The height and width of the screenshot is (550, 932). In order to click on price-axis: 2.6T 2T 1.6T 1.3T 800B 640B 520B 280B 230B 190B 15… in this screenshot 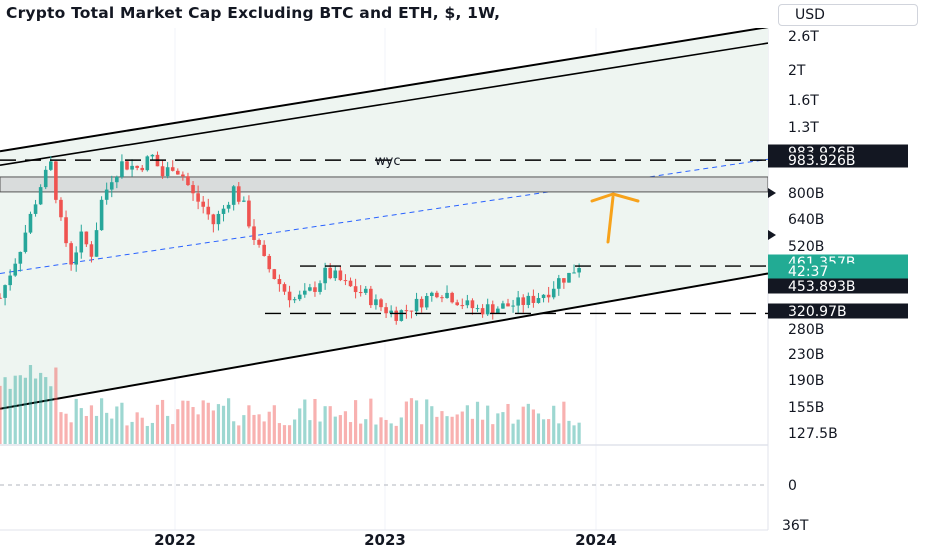, I will do `click(838, 281)`.